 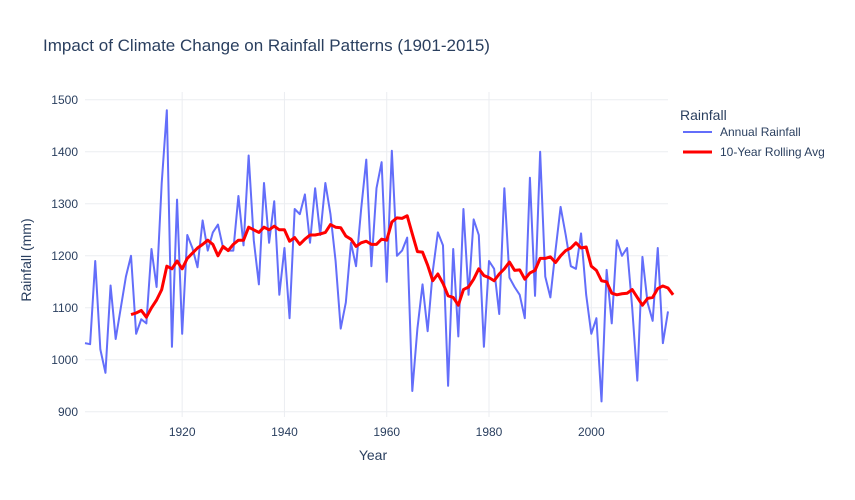 I want to click on x-tick-label: 1920, so click(x=182, y=432).